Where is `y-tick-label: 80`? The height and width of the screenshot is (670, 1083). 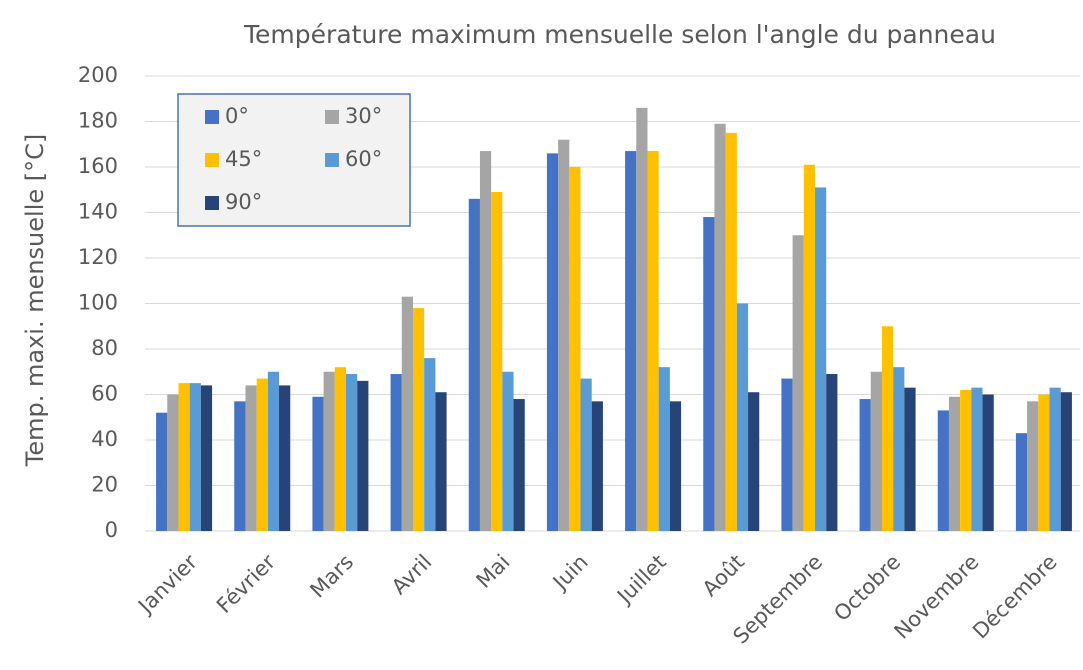 y-tick-label: 80 is located at coordinates (104, 348).